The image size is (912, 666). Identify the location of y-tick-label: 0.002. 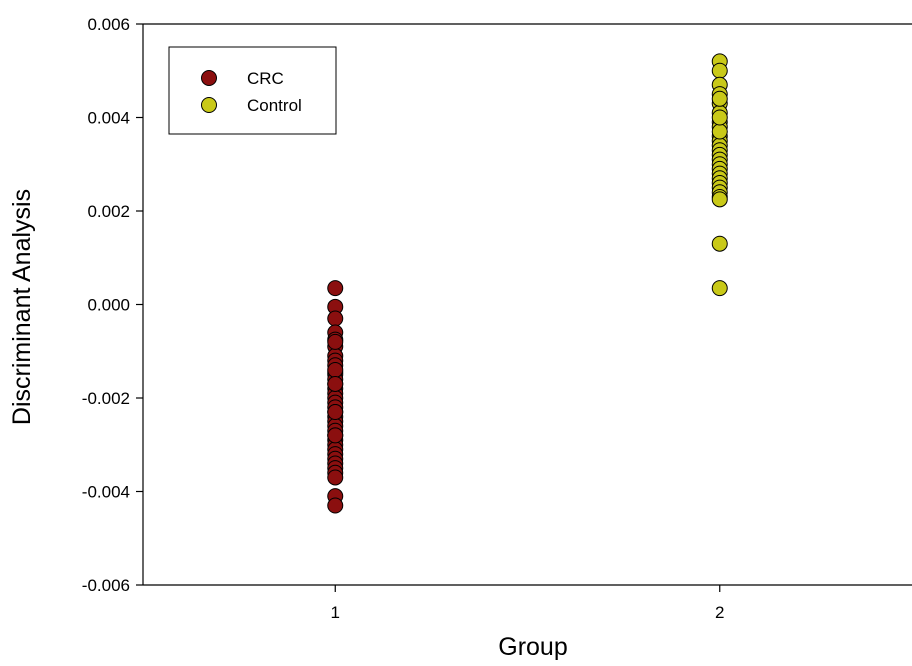
(108, 211).